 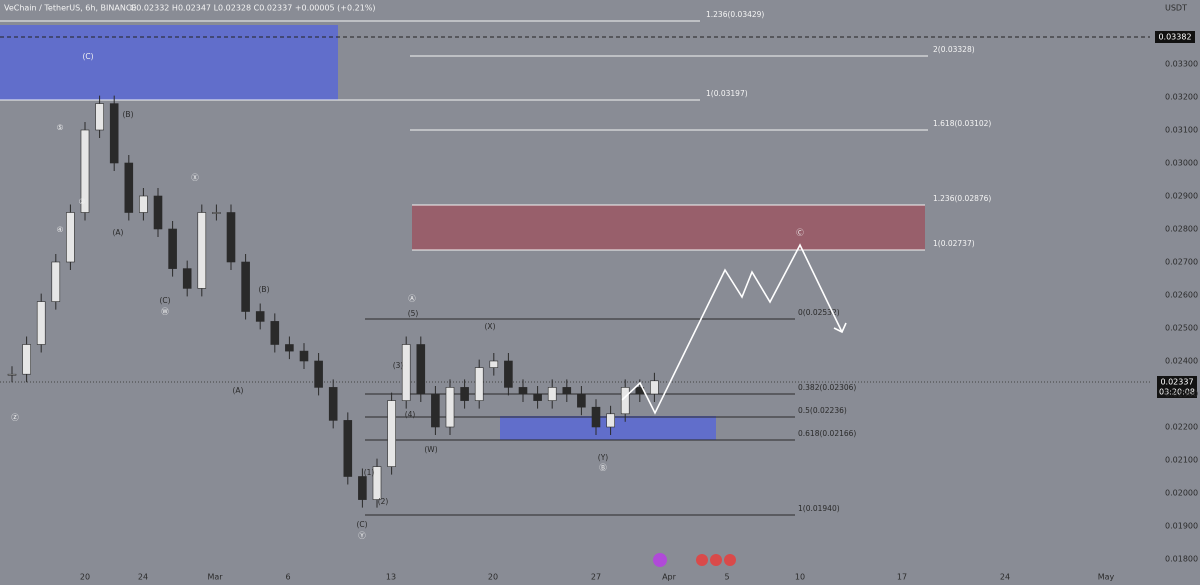 What do you see at coordinates (169, 62) in the screenshot?
I see `supply-zone` at bounding box center [169, 62].